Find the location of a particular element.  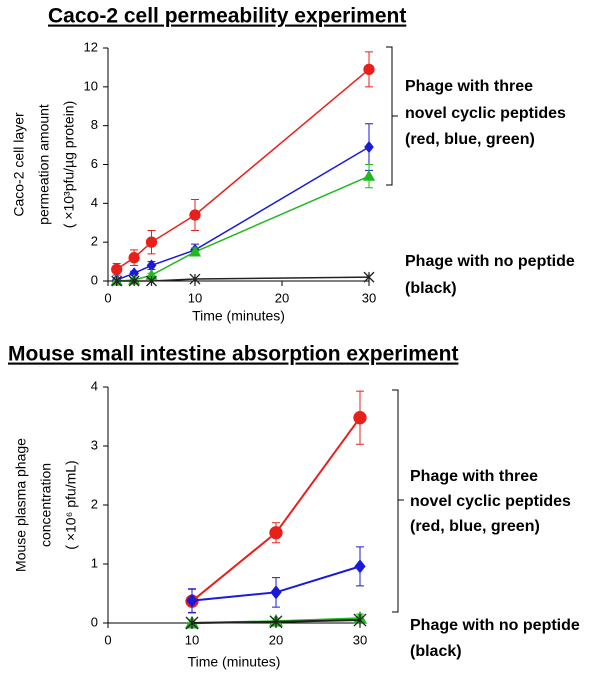

y-tick-label: 1 is located at coordinates (94, 562).